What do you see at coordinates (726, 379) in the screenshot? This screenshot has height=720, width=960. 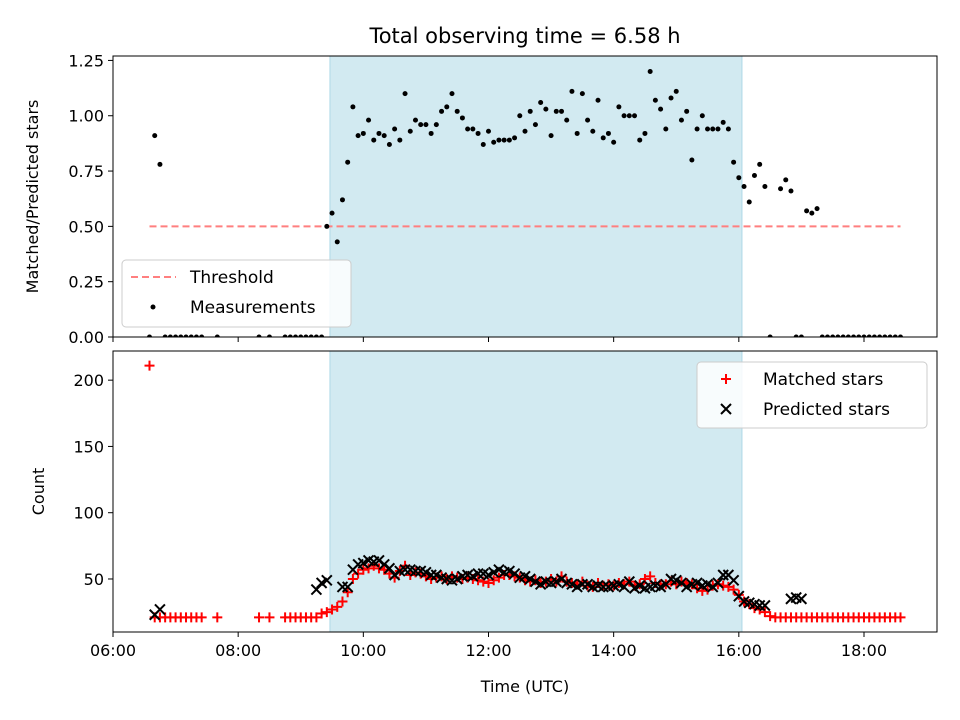 I see `legend-matched-swatch` at bounding box center [726, 379].